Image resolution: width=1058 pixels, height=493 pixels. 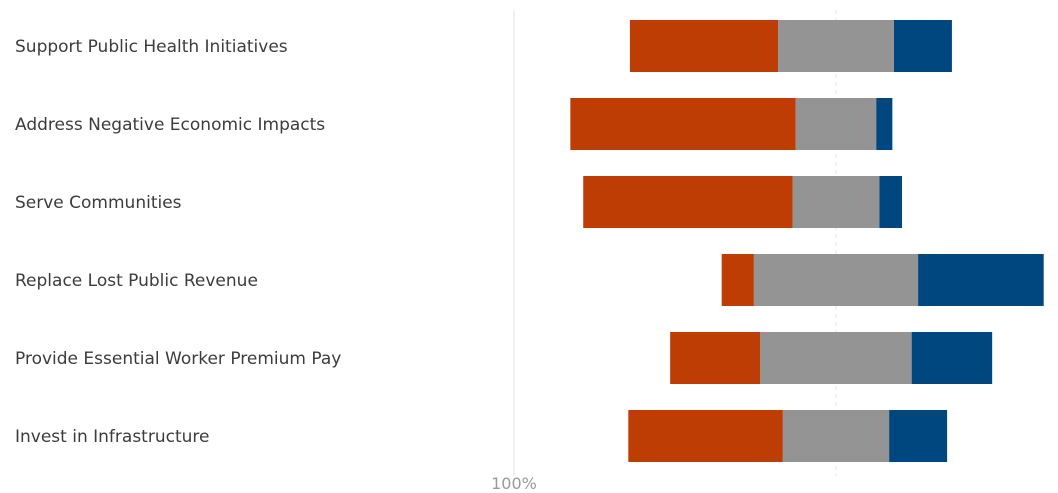 What do you see at coordinates (98, 203) in the screenshot?
I see `category-label: Serve Communities` at bounding box center [98, 203].